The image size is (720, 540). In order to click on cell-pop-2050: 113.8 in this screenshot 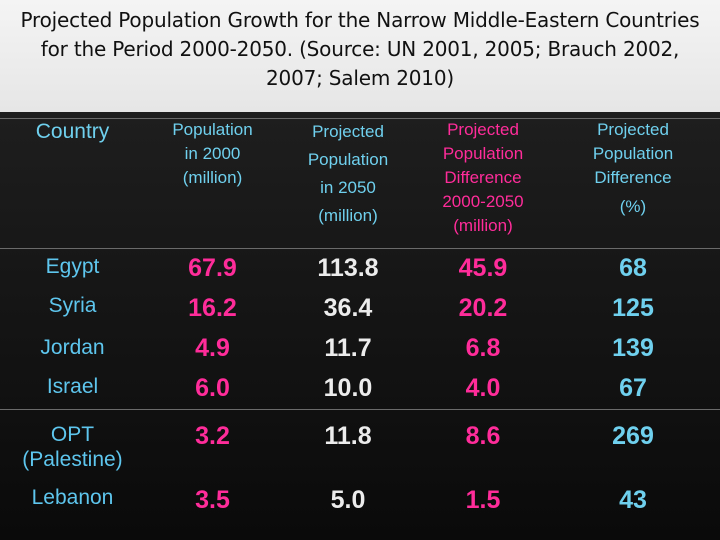, I will do `click(348, 268)`.